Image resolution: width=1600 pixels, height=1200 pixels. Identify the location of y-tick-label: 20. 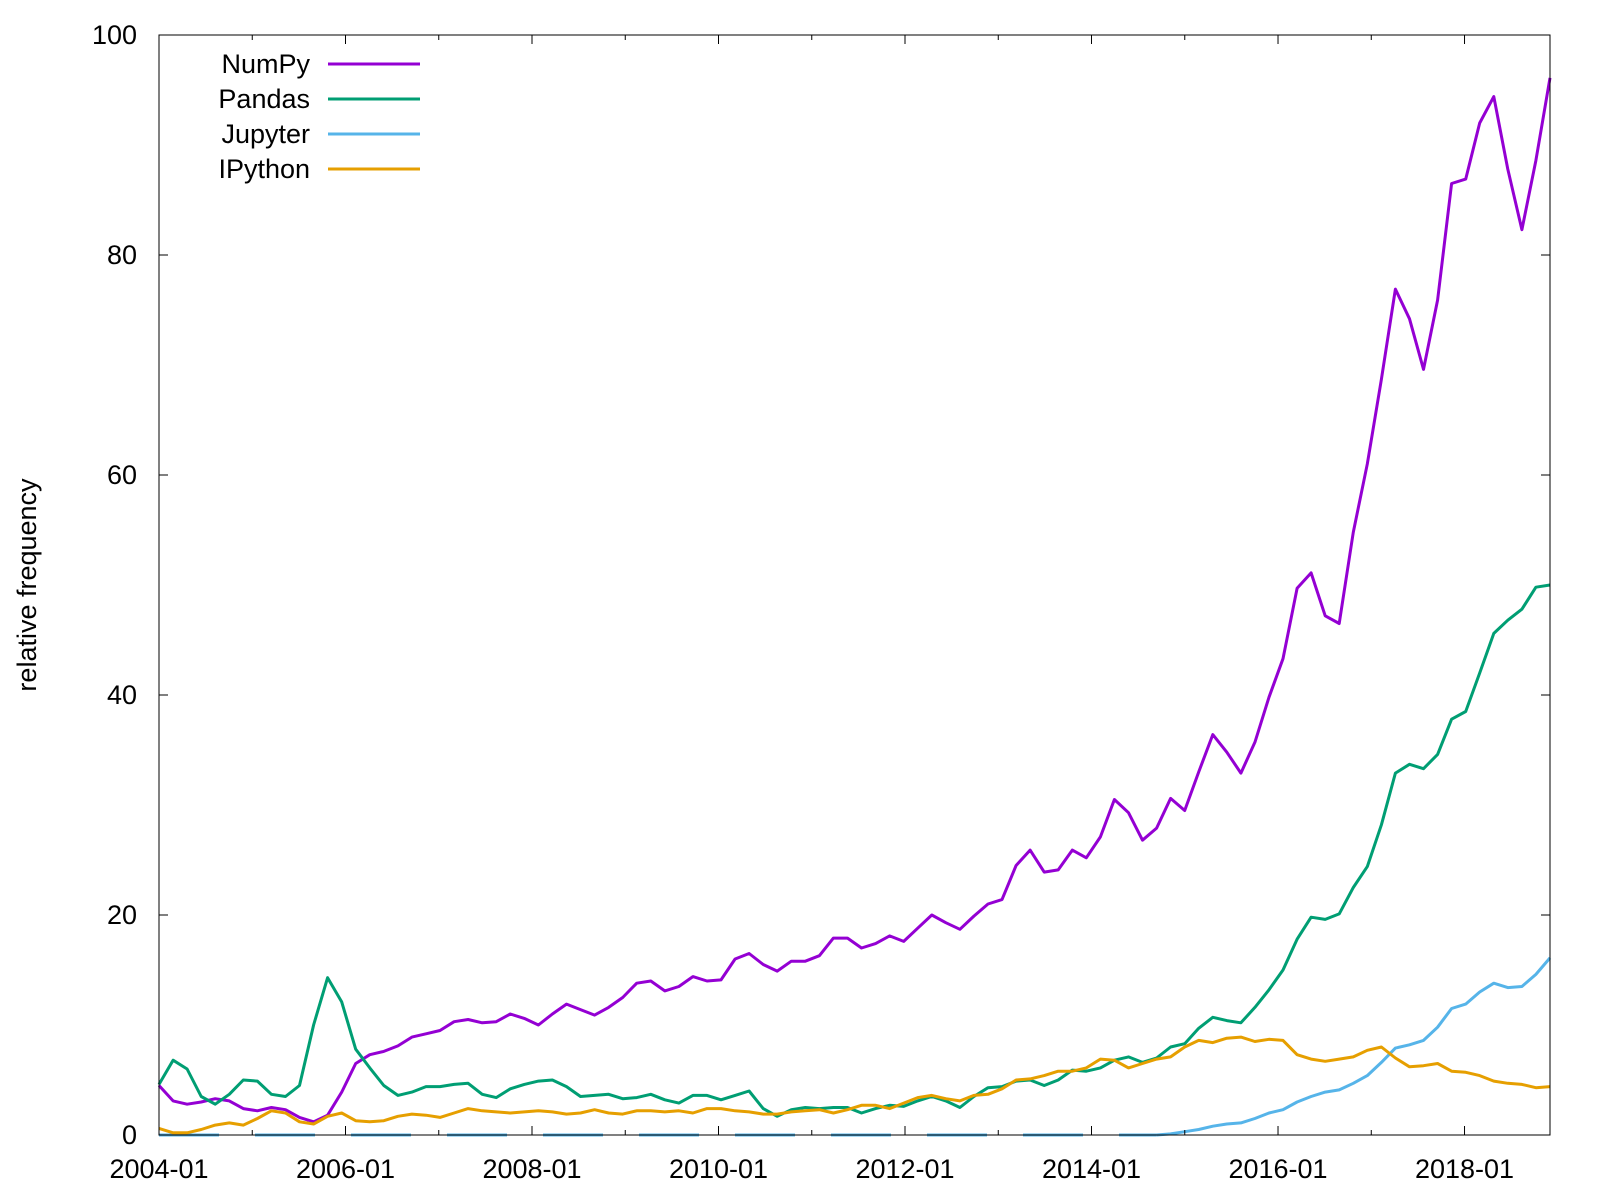
(122, 915).